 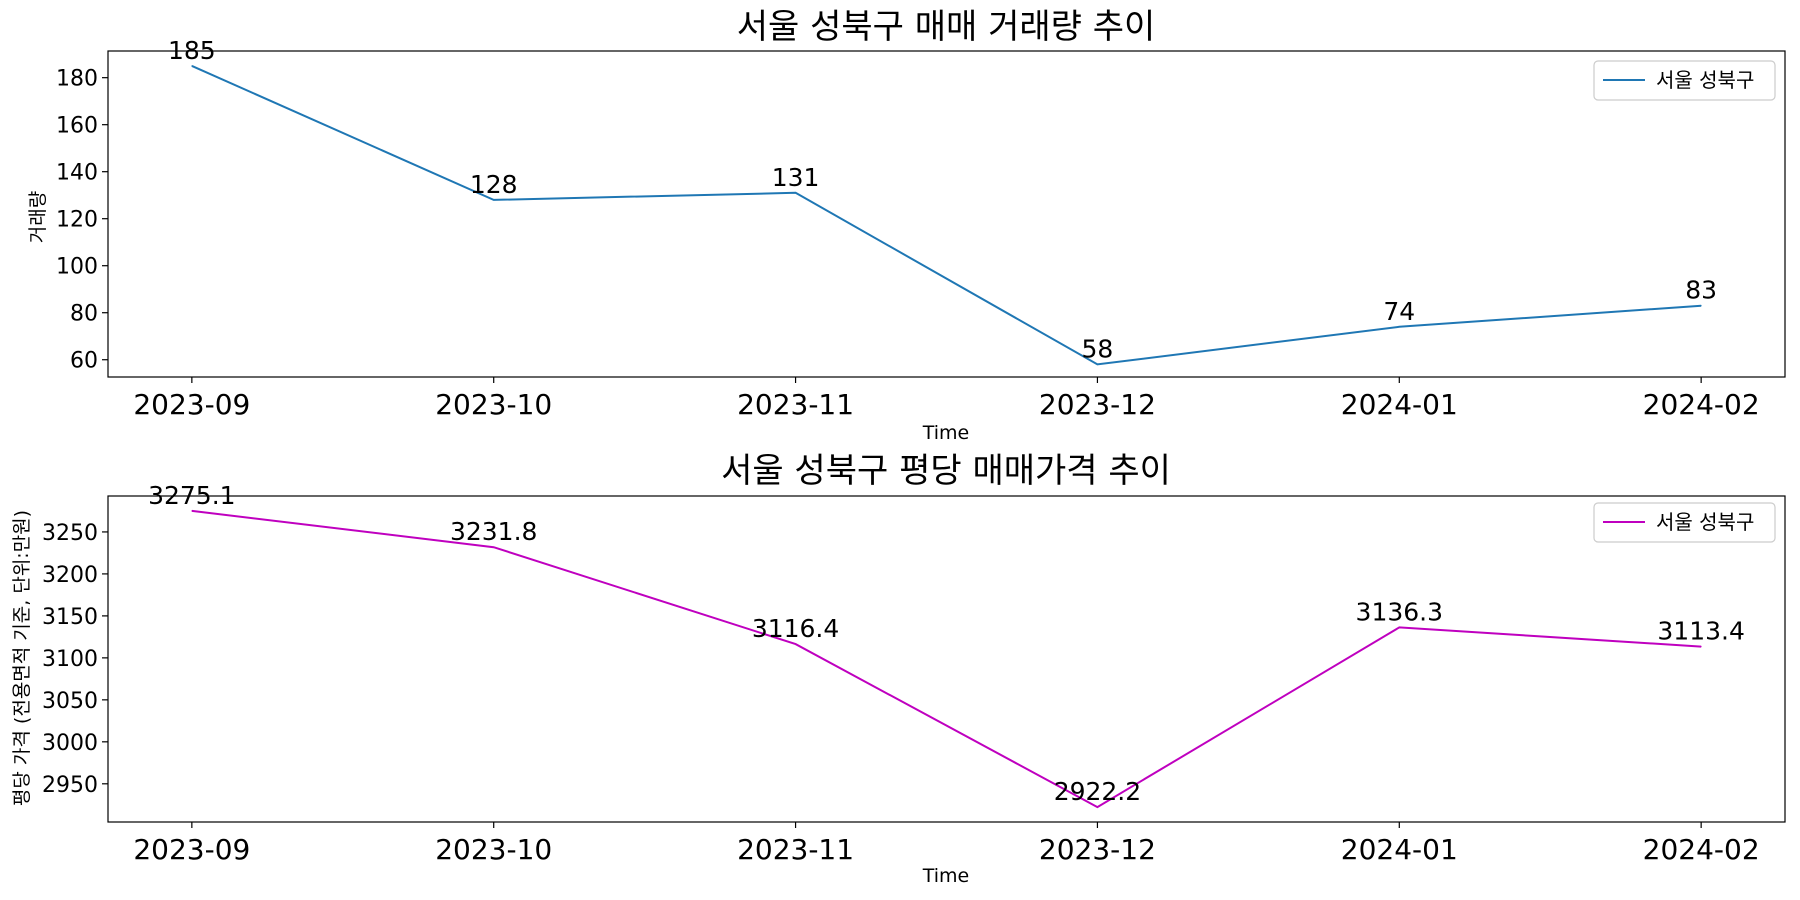 What do you see at coordinates (795, 628) in the screenshot?
I see `data-label: 3116.4` at bounding box center [795, 628].